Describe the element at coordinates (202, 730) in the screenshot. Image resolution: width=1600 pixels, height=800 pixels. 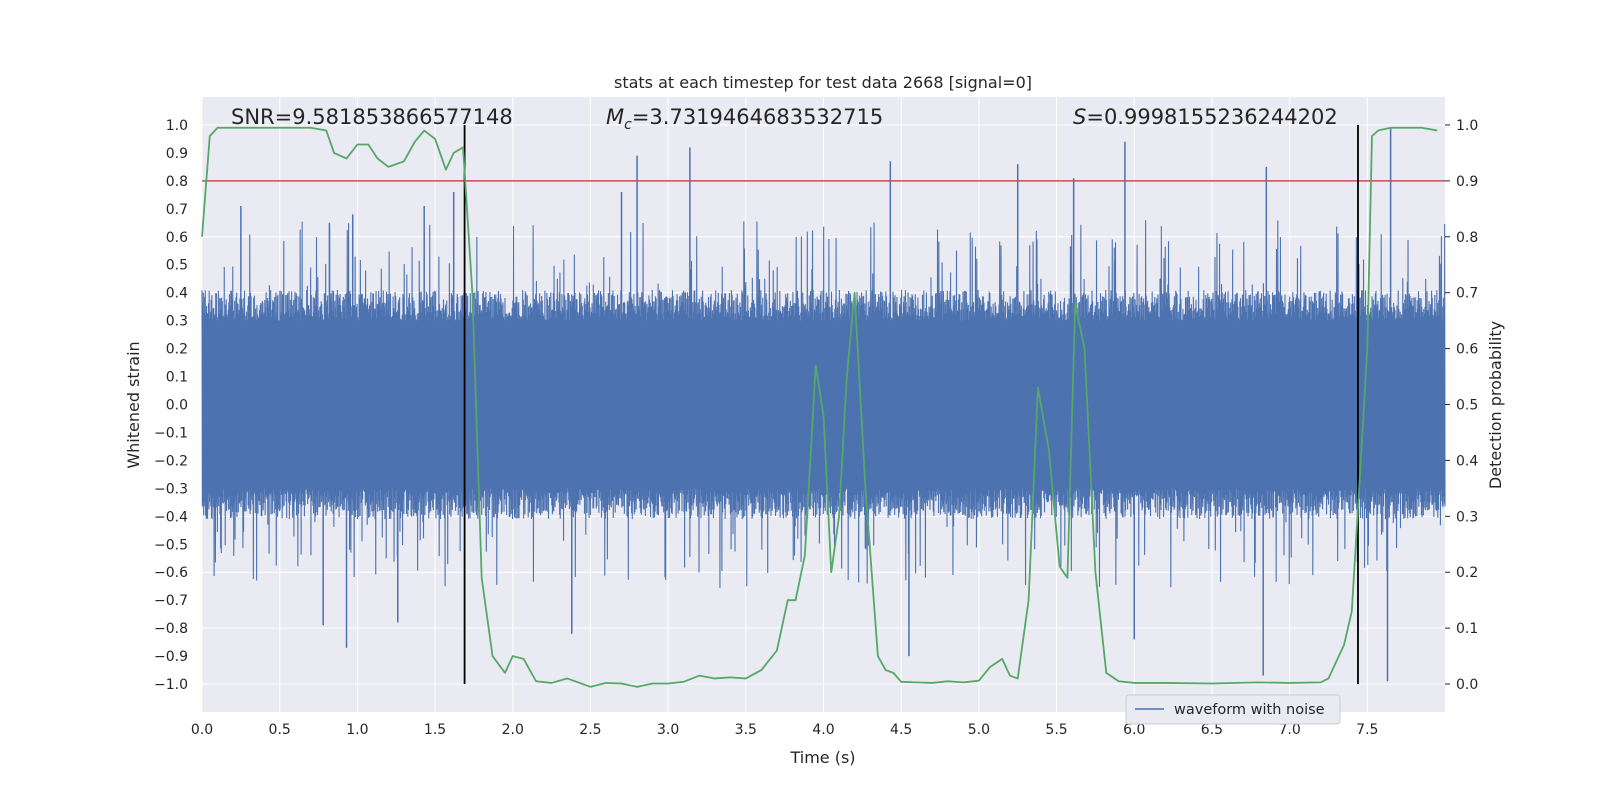
I see `x-tick-label: 0.0` at that location.